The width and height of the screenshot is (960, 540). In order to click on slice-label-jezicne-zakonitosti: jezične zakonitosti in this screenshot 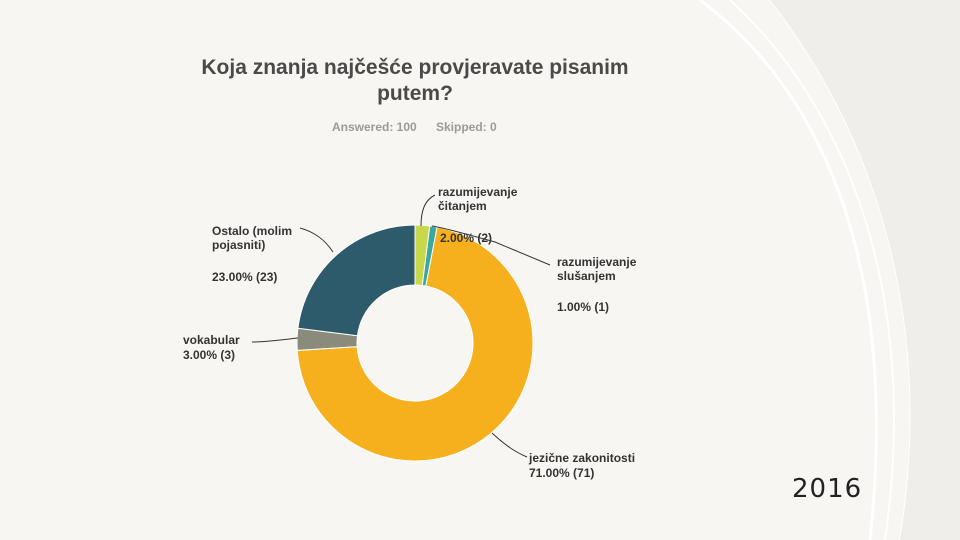, I will do `click(582, 458)`.